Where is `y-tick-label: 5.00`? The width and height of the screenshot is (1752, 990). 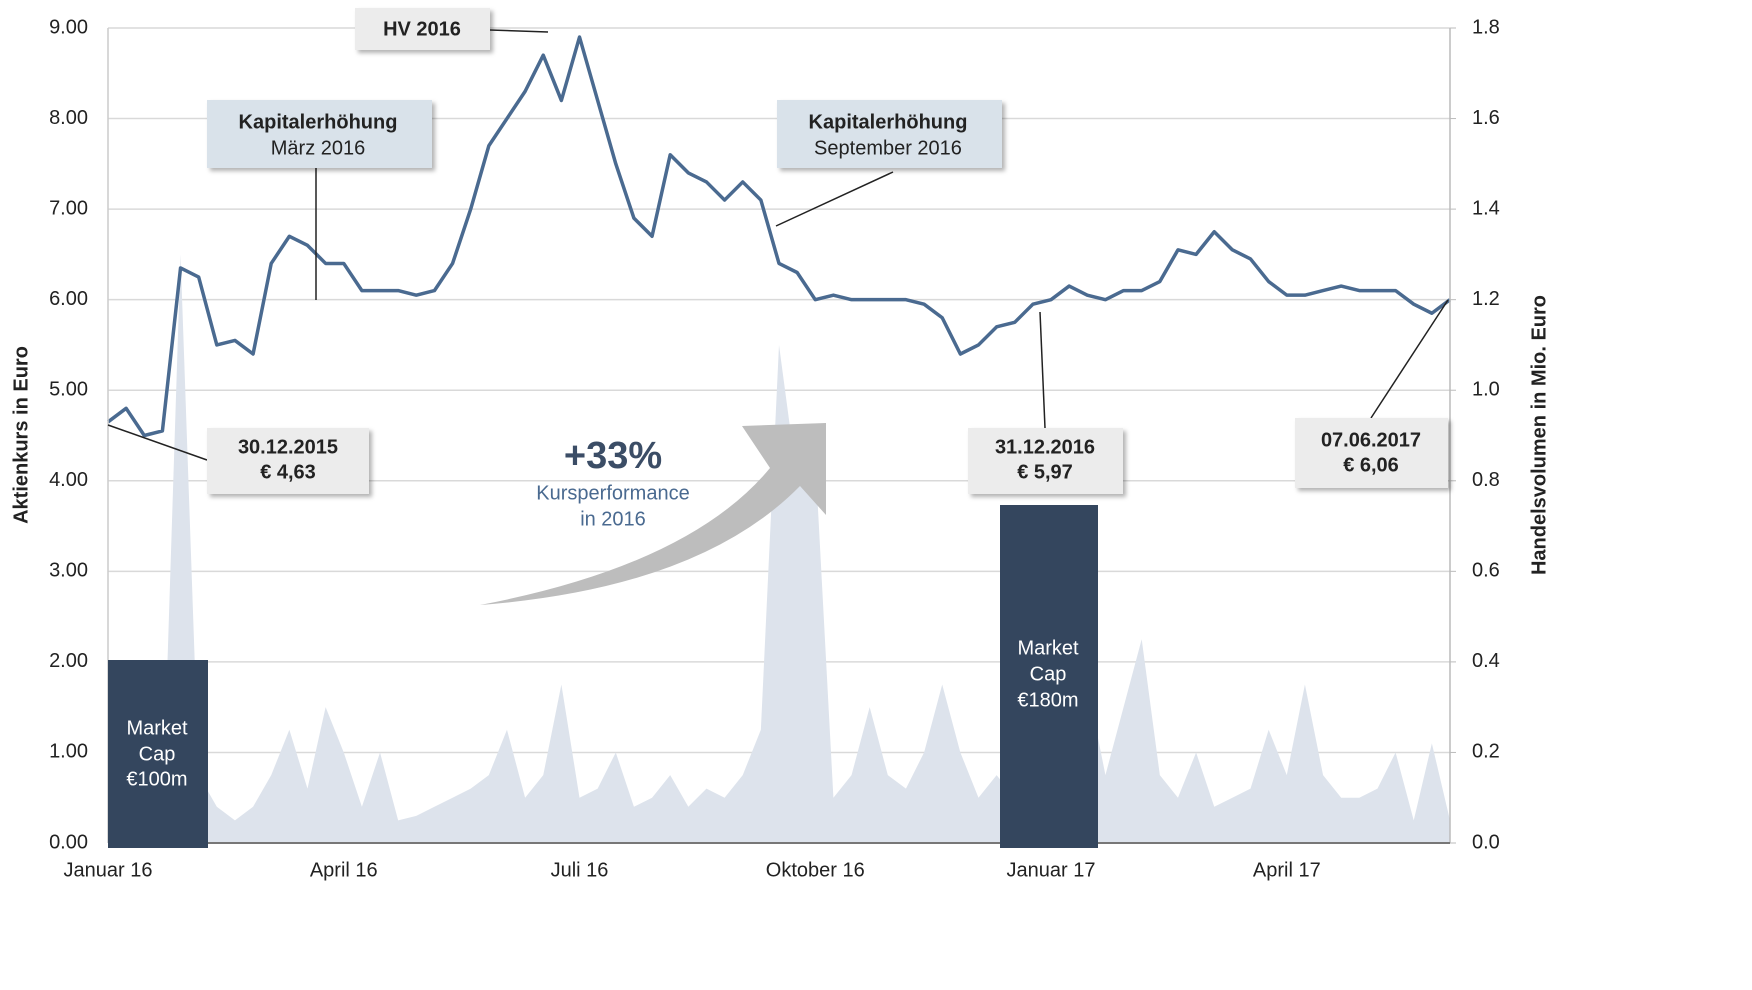 y-tick-label: 5.00 is located at coordinates (68, 390).